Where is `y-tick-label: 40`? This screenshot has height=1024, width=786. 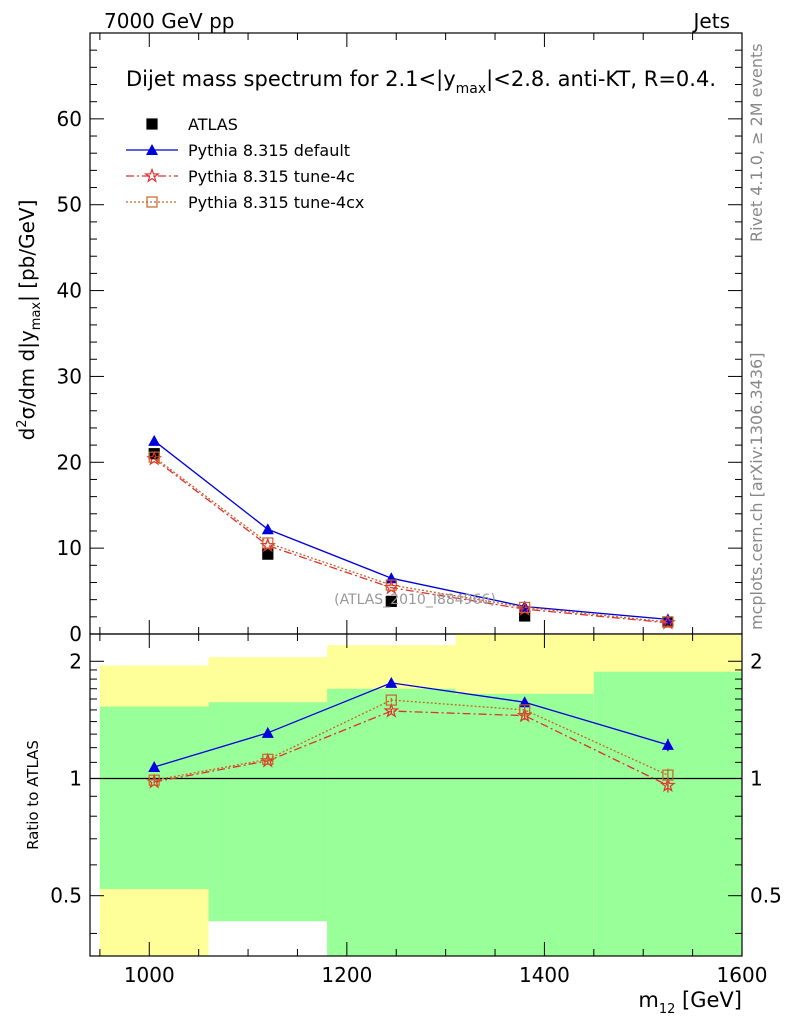 y-tick-label: 40 is located at coordinates (69, 291).